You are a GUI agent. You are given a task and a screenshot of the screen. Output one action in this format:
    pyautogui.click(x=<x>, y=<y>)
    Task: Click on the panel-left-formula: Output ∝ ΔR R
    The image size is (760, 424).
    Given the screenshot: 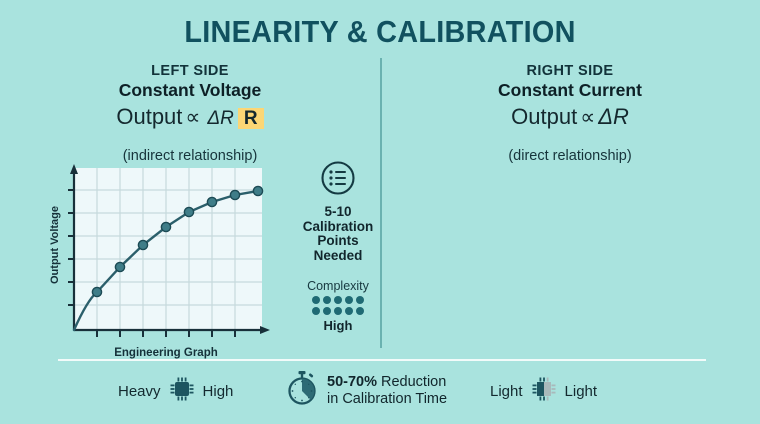 What is the action you would take?
    pyautogui.click(x=190, y=117)
    